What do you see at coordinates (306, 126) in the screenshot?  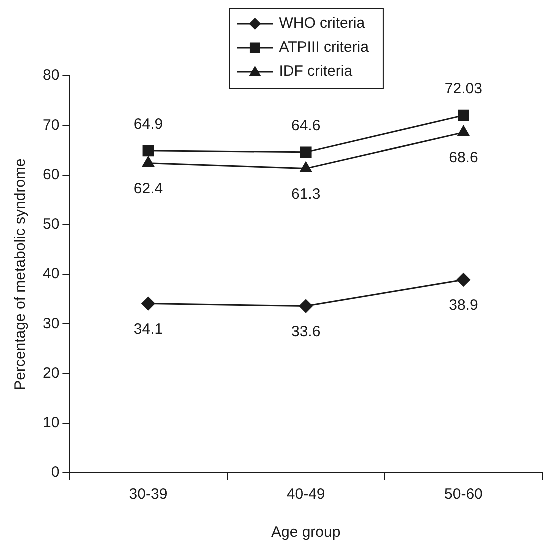 I see `data-label: 64.6` at bounding box center [306, 126].